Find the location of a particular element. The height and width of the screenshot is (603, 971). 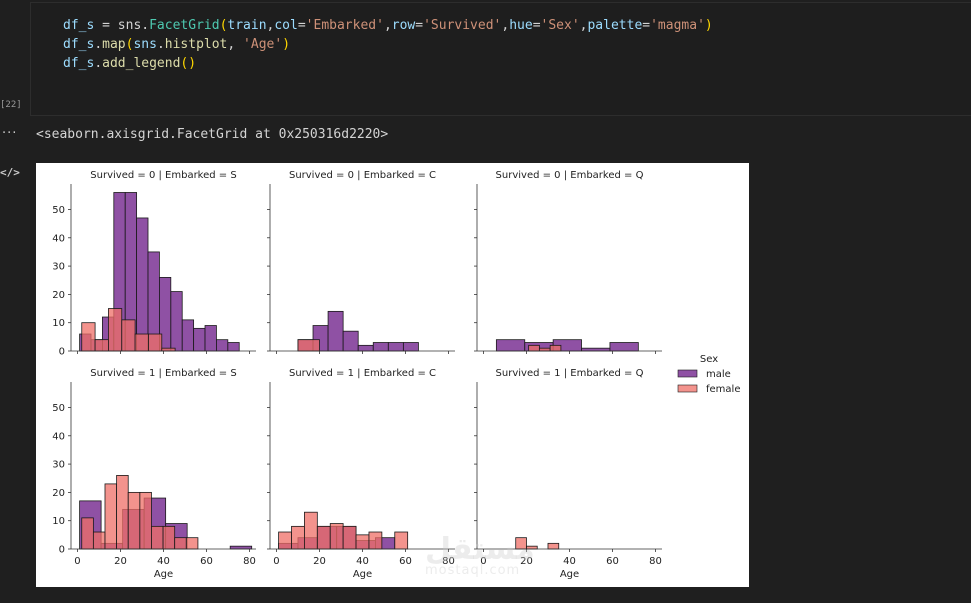

panel-title: Survived = 1 | Embarked = Q is located at coordinates (570, 373).